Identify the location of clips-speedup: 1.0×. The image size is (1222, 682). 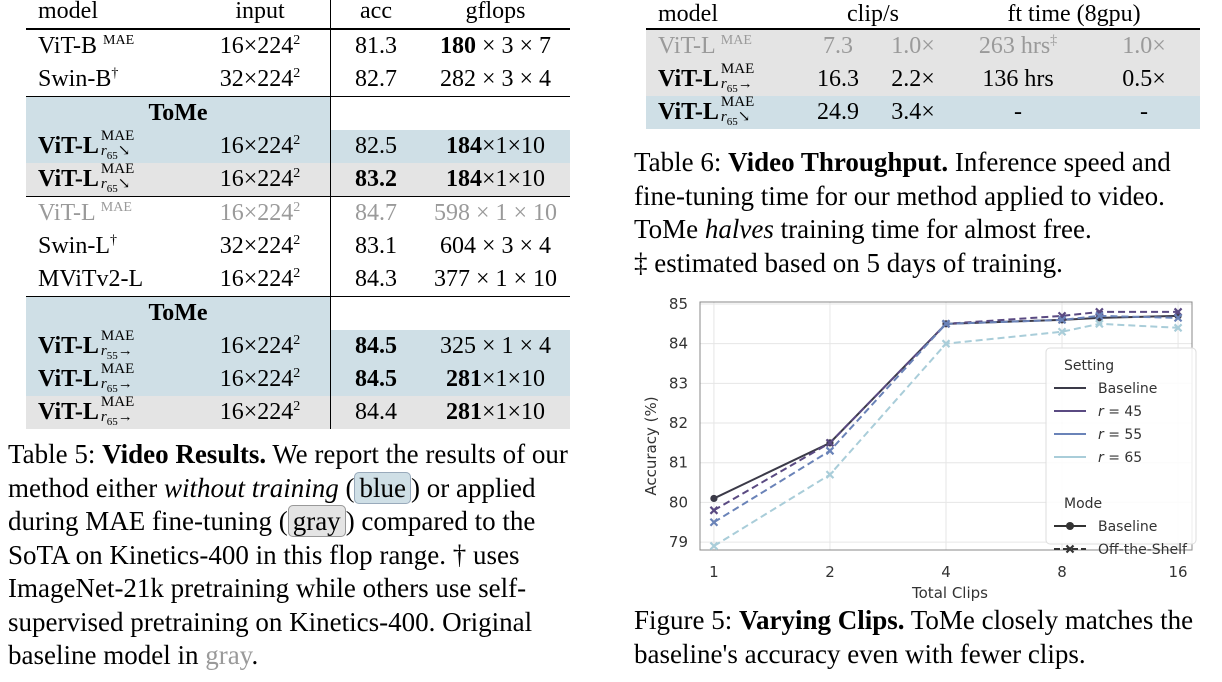
(913, 46).